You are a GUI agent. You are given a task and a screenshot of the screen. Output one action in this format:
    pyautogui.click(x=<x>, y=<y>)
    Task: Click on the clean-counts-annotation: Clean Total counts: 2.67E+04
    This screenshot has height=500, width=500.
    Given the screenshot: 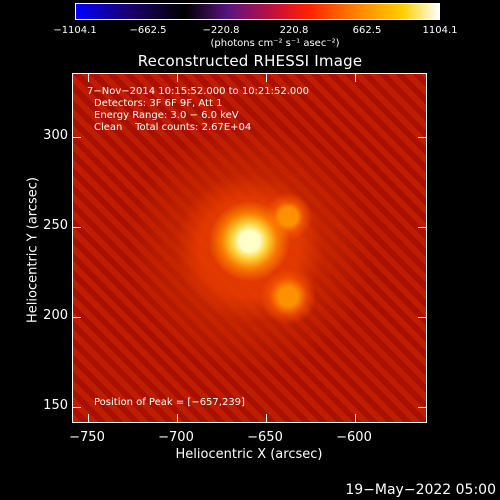 What is the action you would take?
    pyautogui.click(x=173, y=127)
    